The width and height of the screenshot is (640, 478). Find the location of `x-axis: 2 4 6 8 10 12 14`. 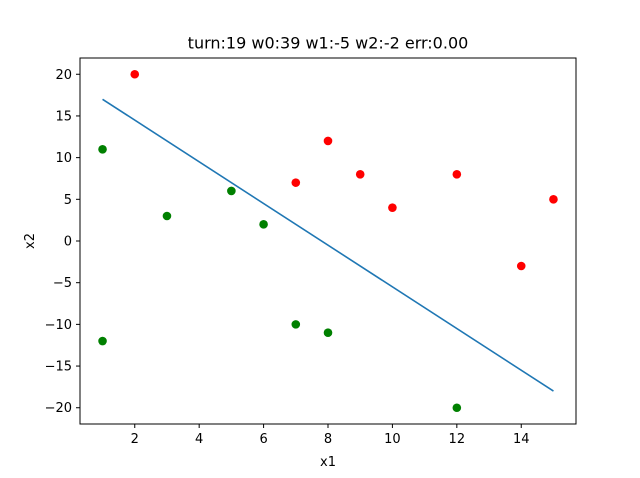

x-axis: 2 4 6 8 10 12 14 is located at coordinates (330, 435).